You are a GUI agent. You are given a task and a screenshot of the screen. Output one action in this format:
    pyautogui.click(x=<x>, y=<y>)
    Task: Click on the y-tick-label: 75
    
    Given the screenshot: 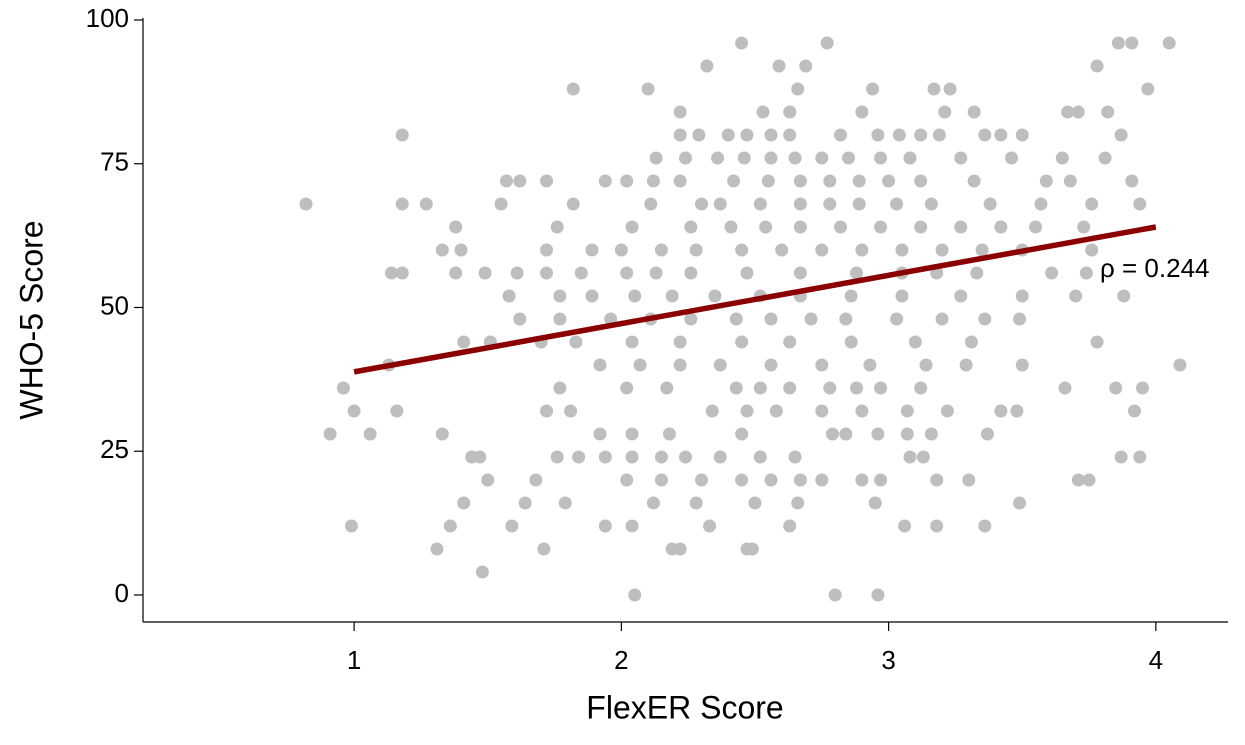 What is the action you would take?
    pyautogui.click(x=114, y=162)
    